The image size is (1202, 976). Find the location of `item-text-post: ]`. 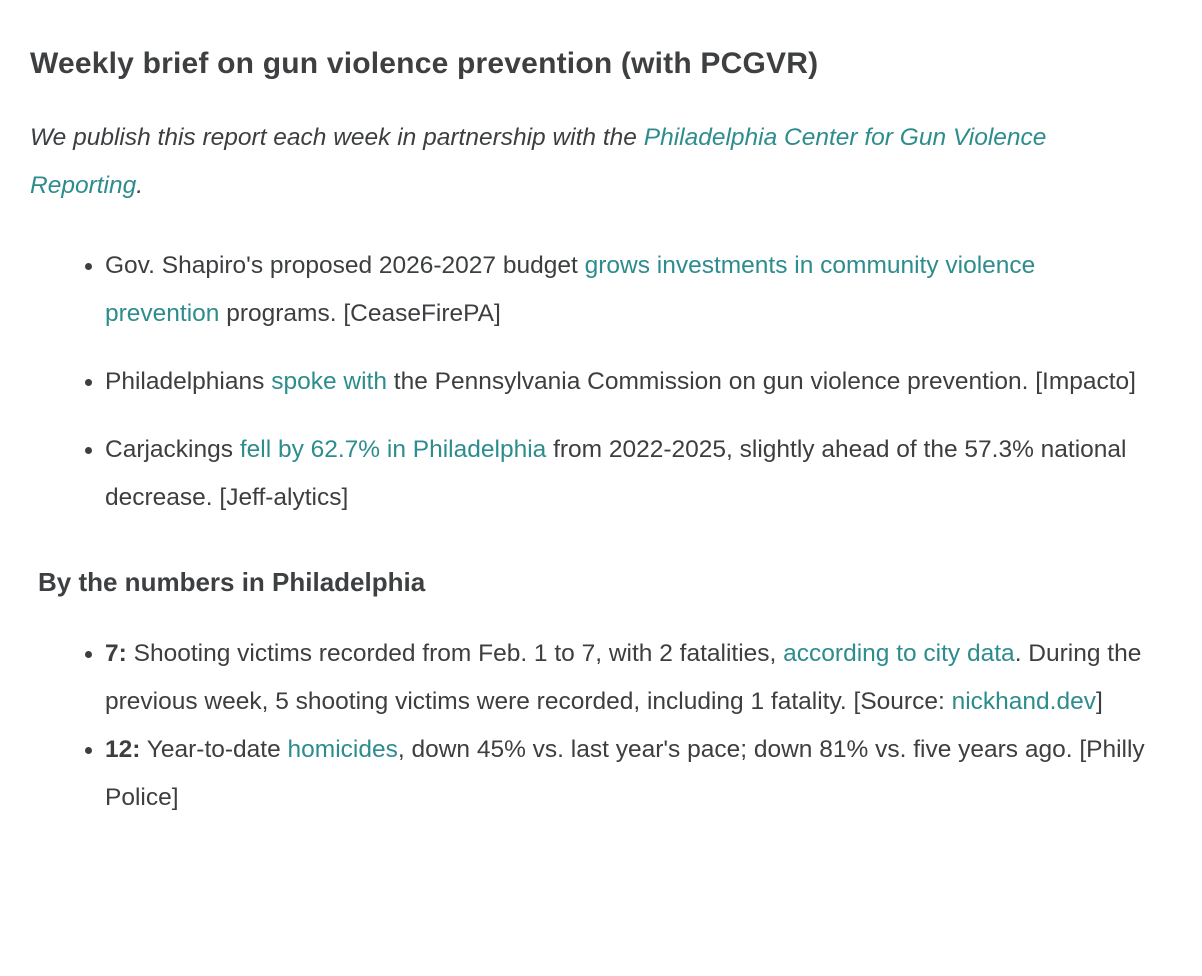

item-text-post: ] is located at coordinates (1099, 701).